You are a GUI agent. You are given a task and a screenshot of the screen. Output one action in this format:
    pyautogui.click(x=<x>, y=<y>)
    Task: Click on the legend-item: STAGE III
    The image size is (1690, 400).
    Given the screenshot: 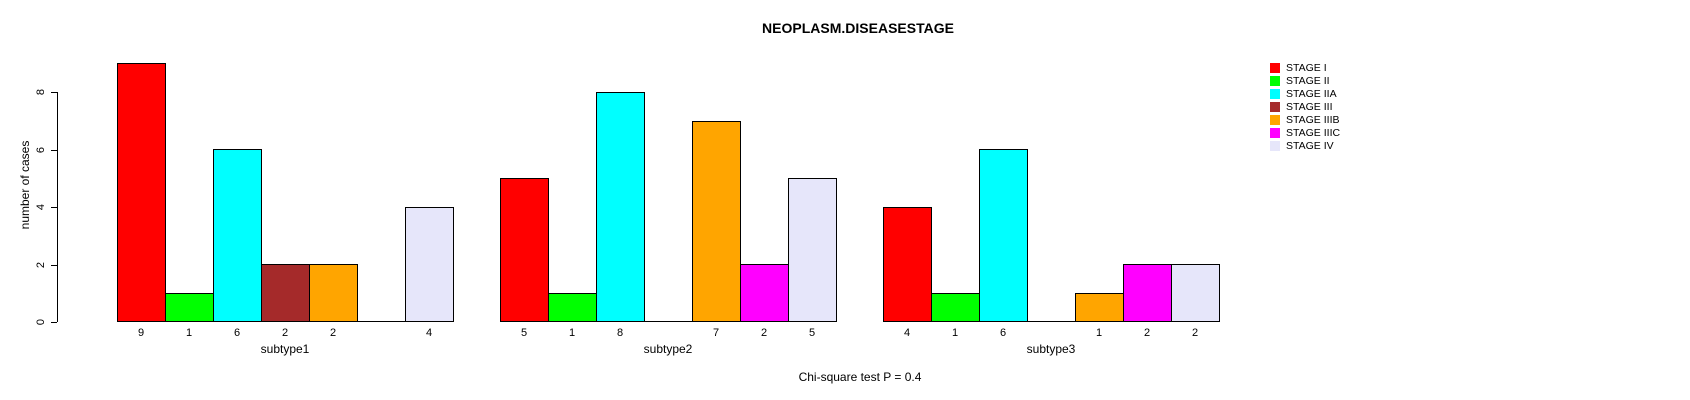 What is the action you would take?
    pyautogui.click(x=1301, y=107)
    